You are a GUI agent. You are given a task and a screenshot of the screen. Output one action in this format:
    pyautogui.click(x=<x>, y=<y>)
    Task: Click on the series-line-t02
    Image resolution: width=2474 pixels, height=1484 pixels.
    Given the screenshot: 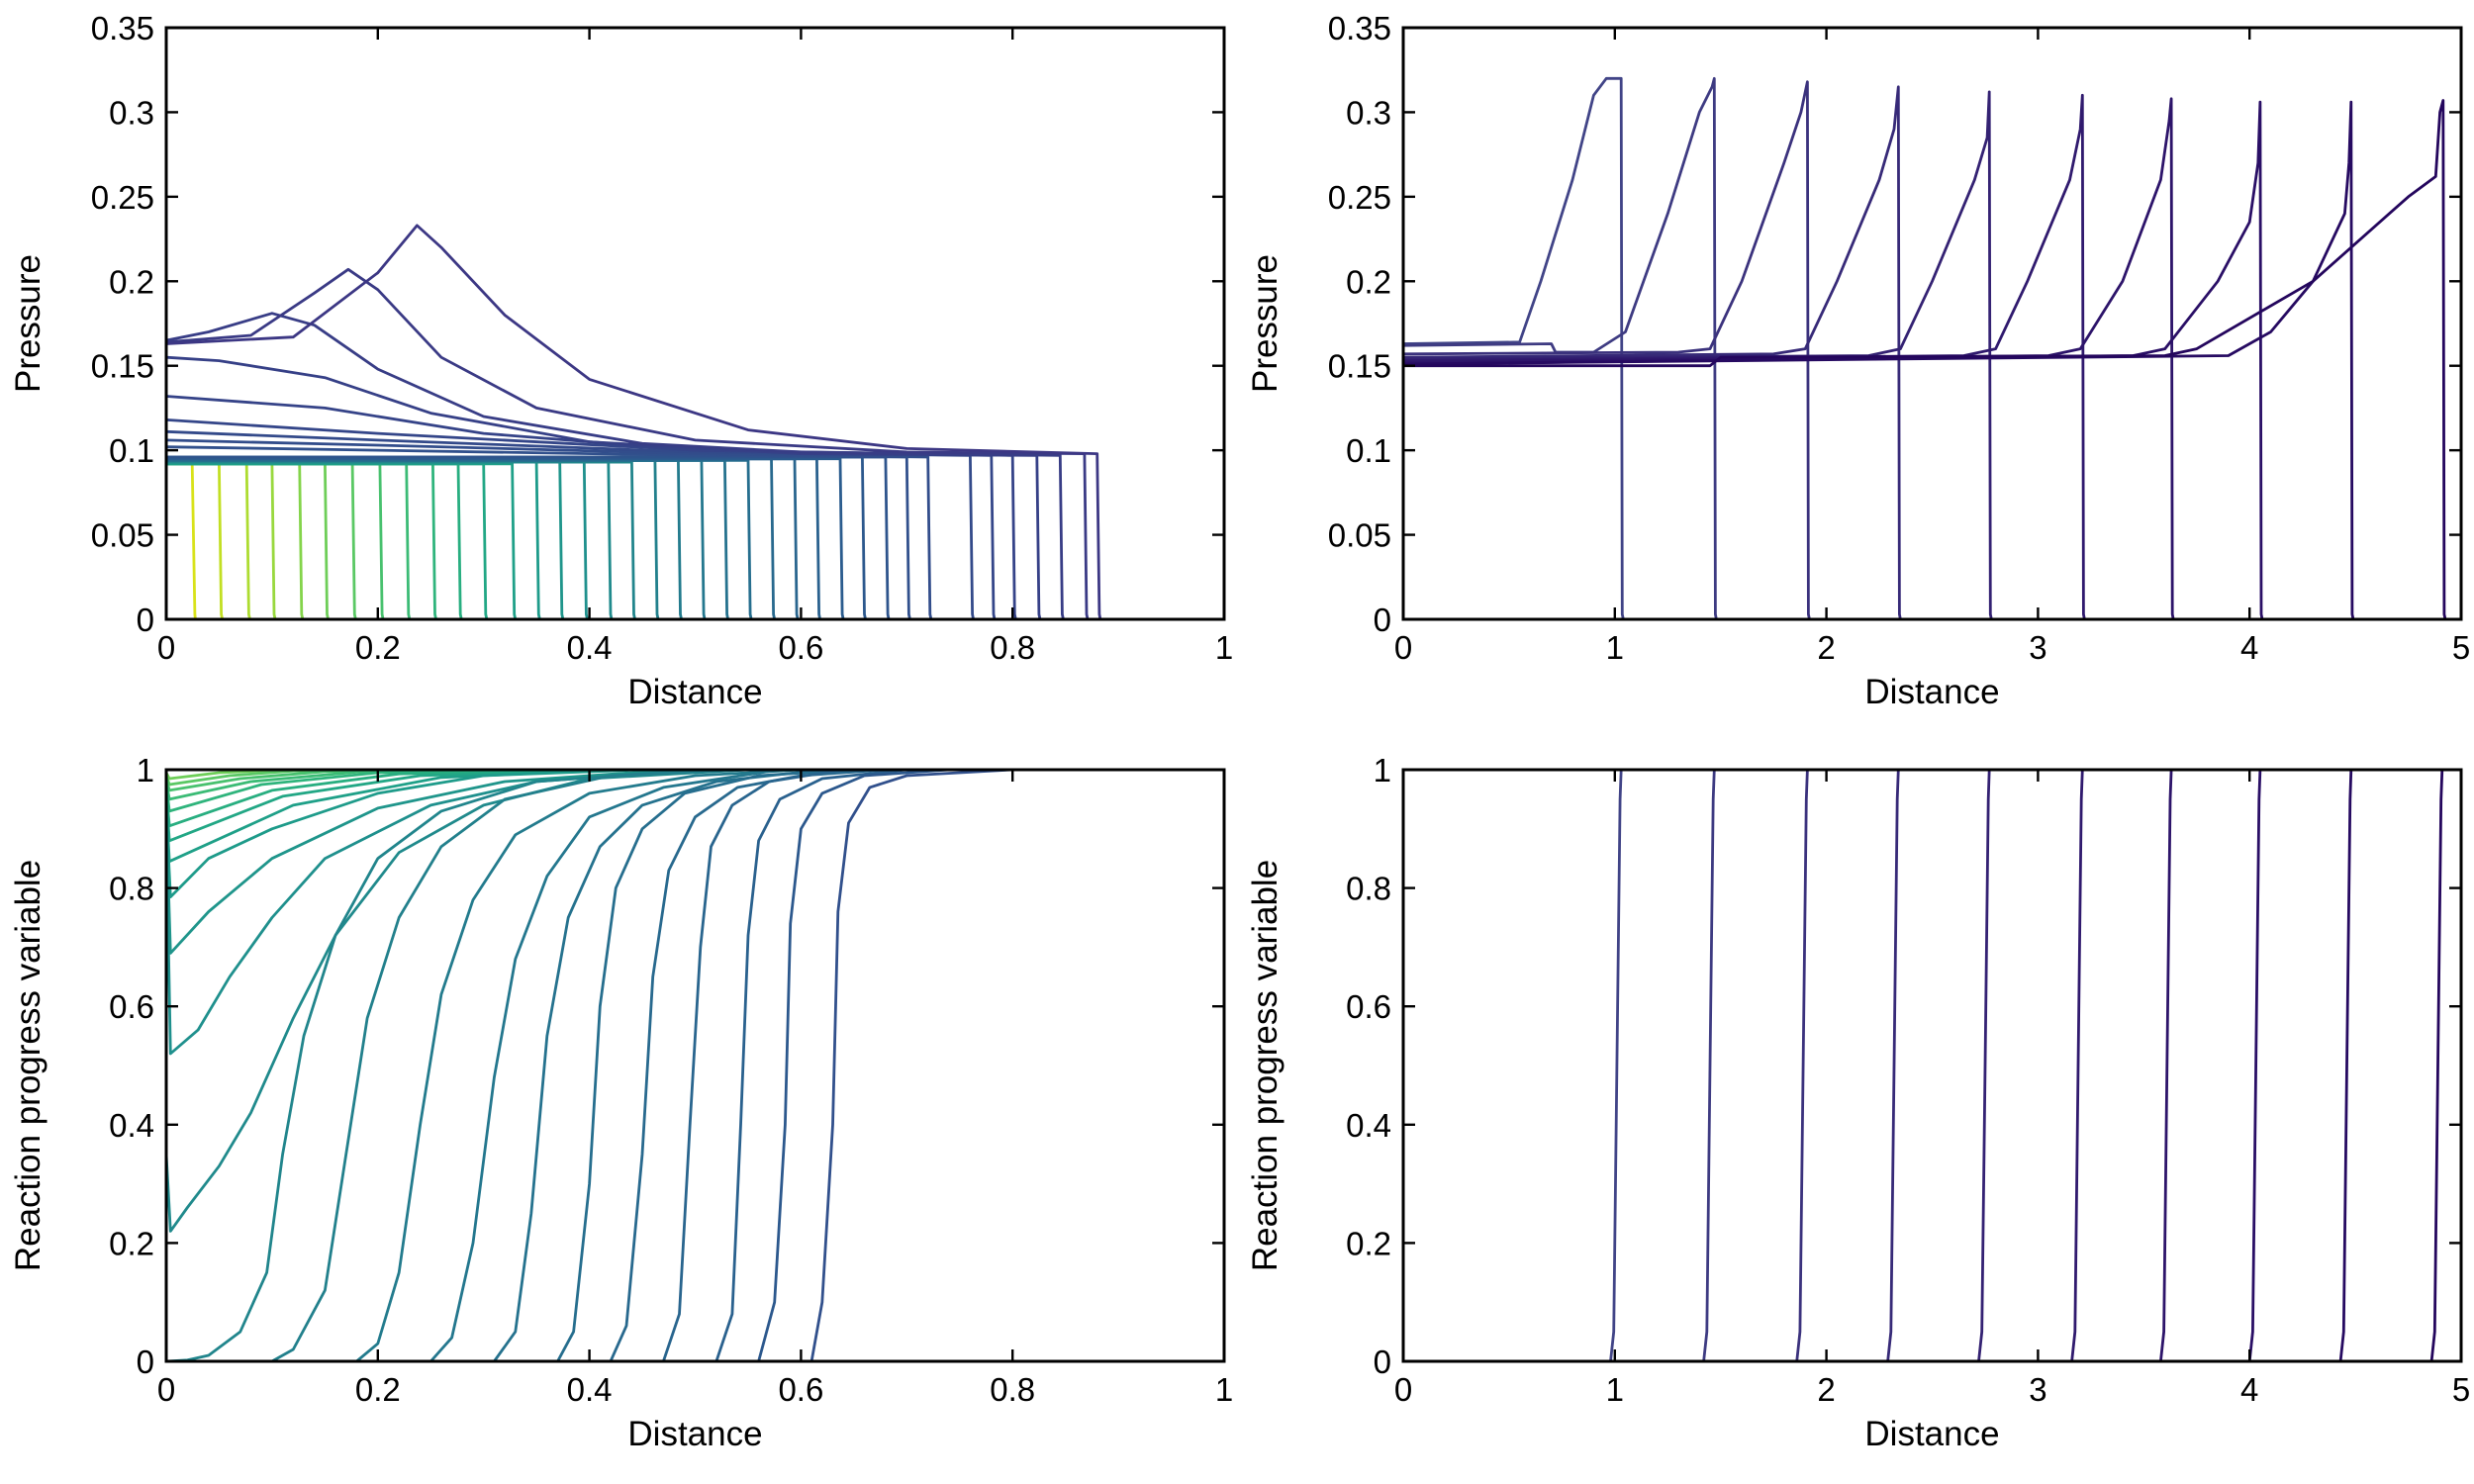 What is the action you would take?
    pyautogui.click(x=1560, y=347)
    